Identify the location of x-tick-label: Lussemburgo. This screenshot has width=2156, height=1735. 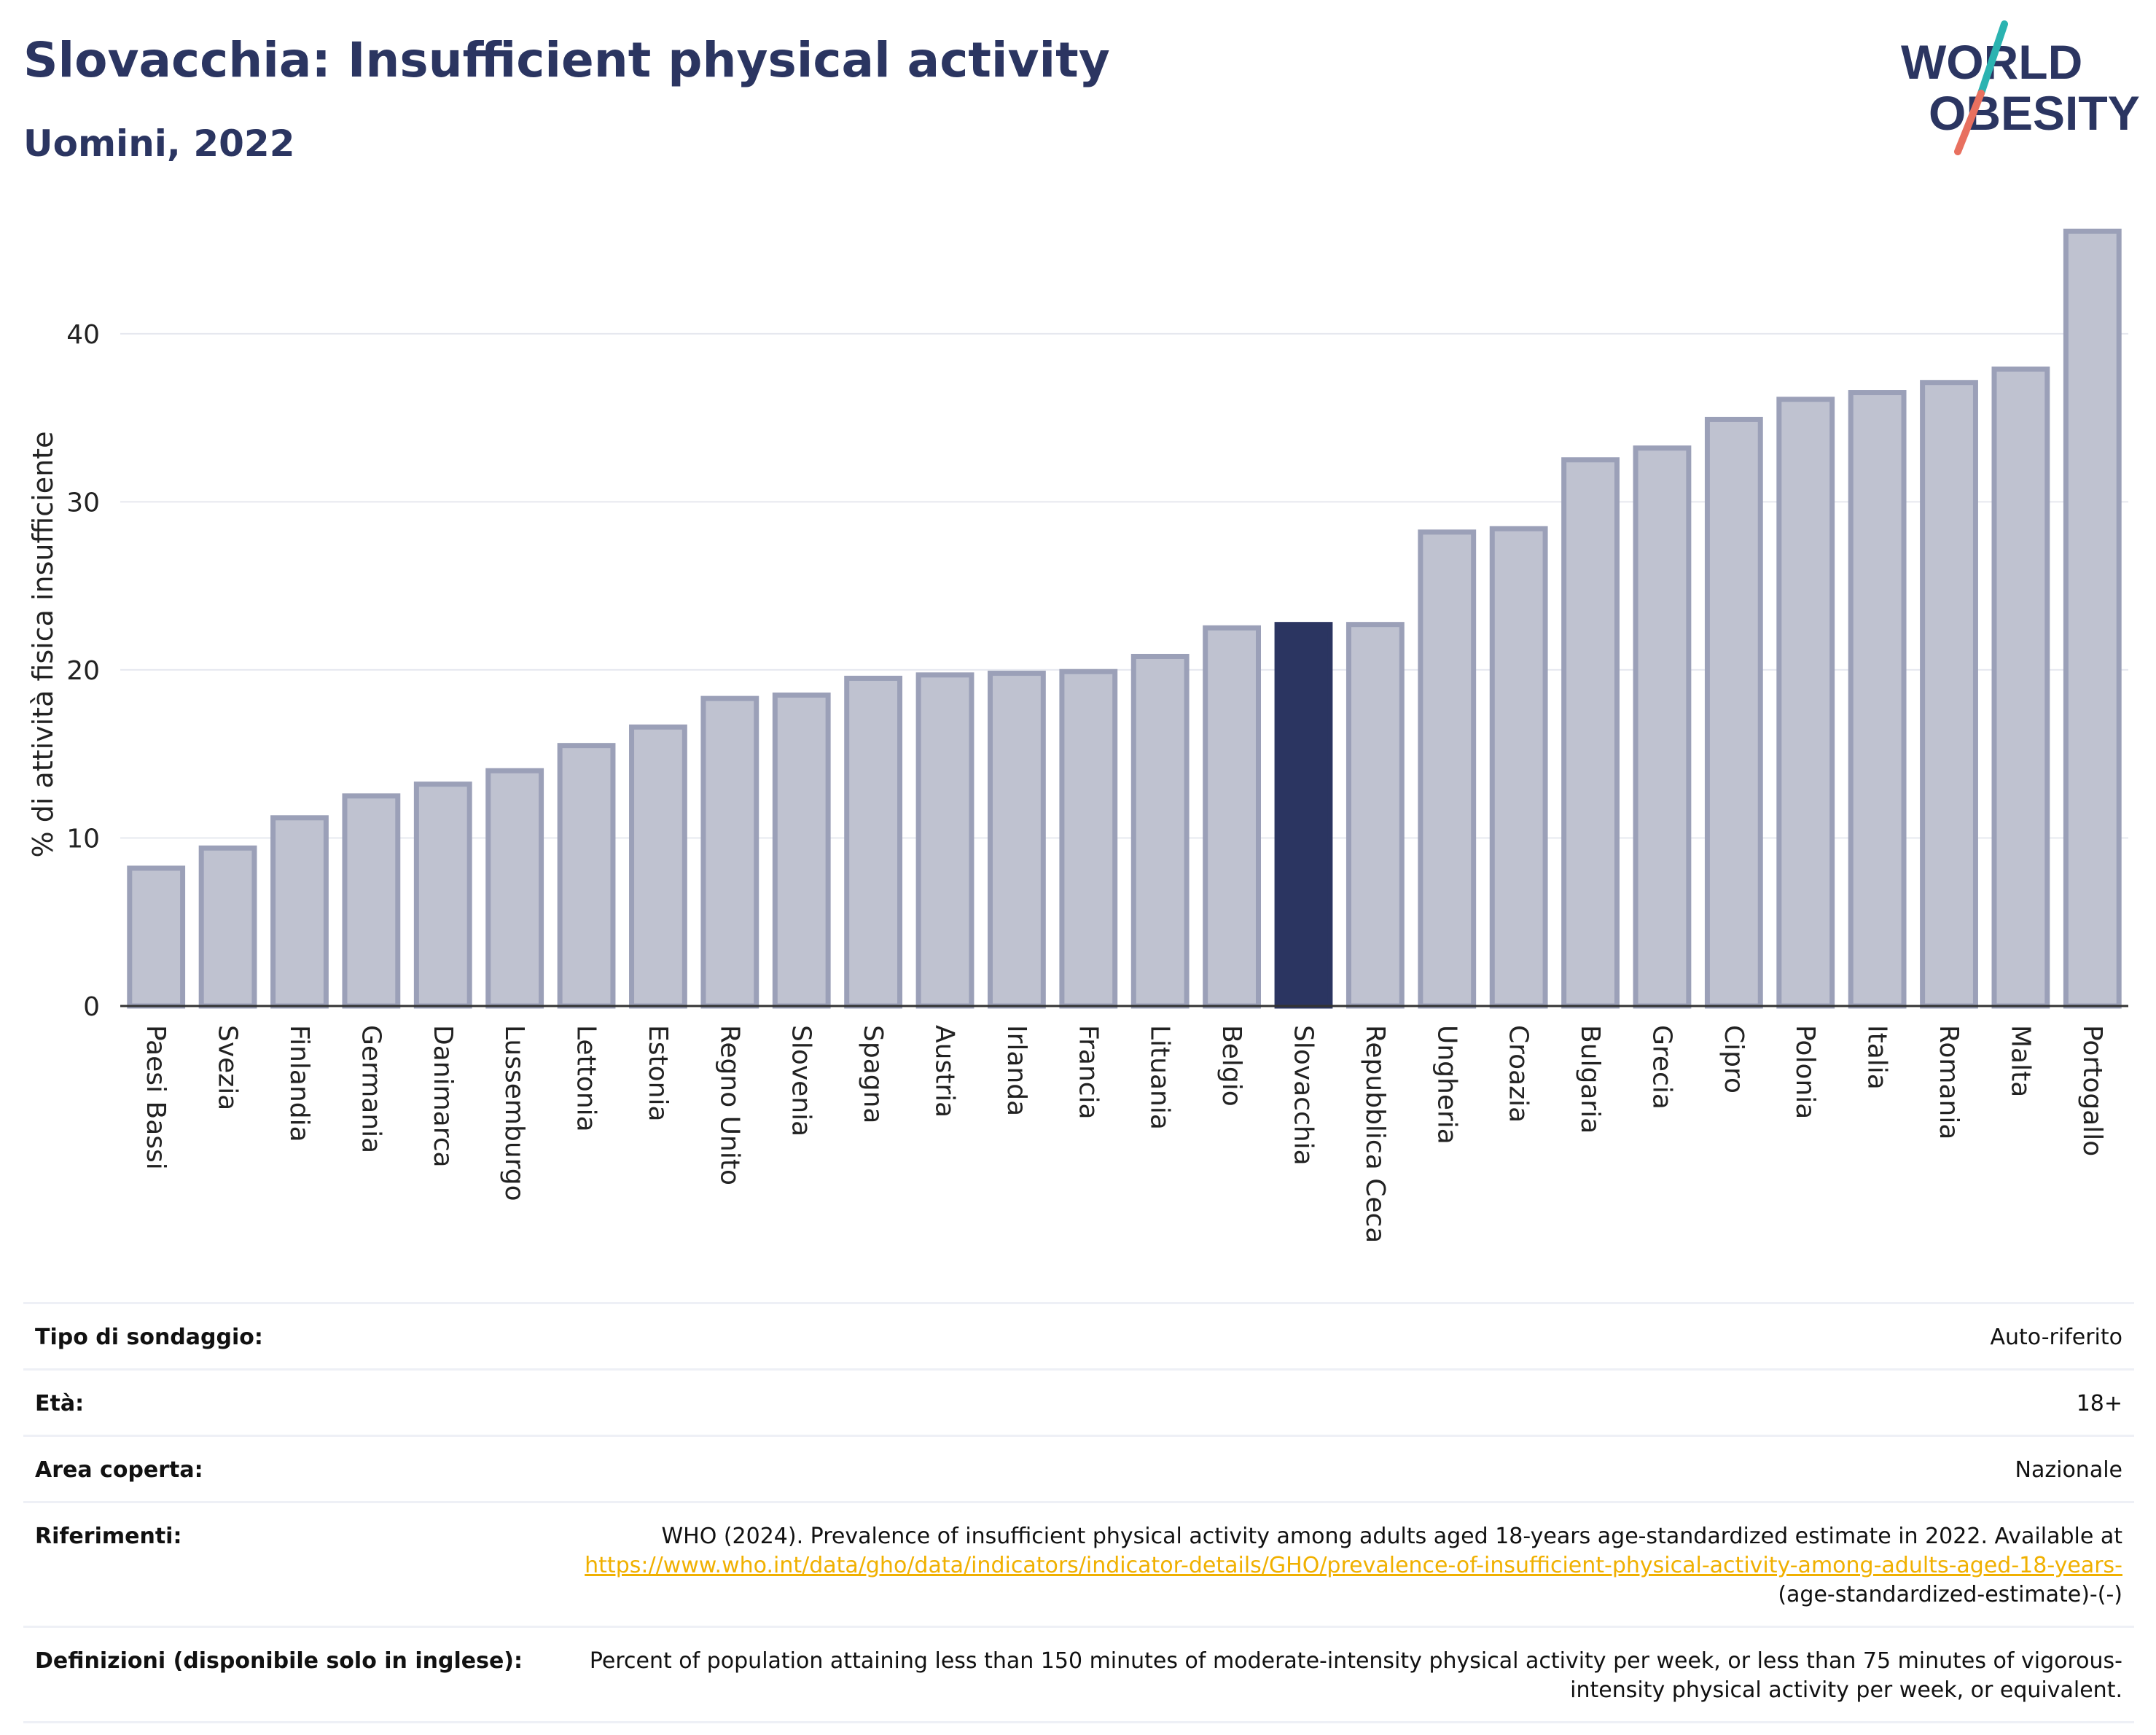
(514, 1113).